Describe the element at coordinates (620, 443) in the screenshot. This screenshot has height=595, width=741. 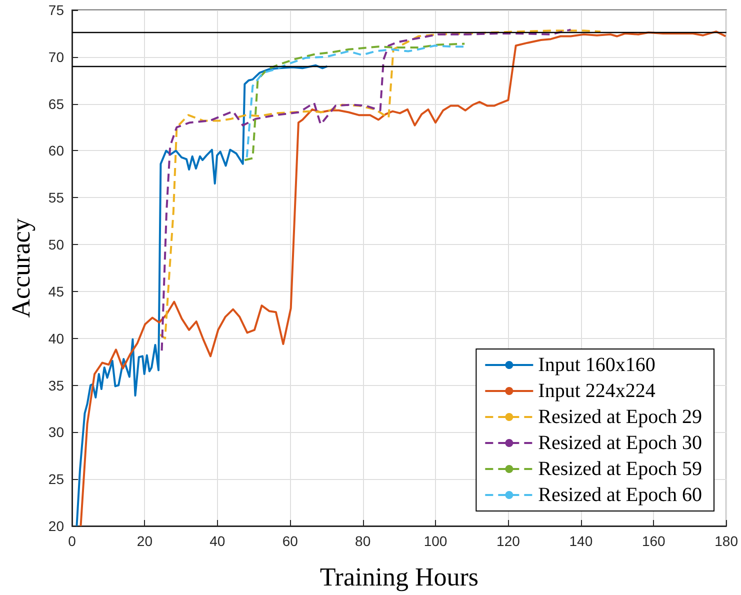
I see `legend-label: Resized at Epoch 30` at that location.